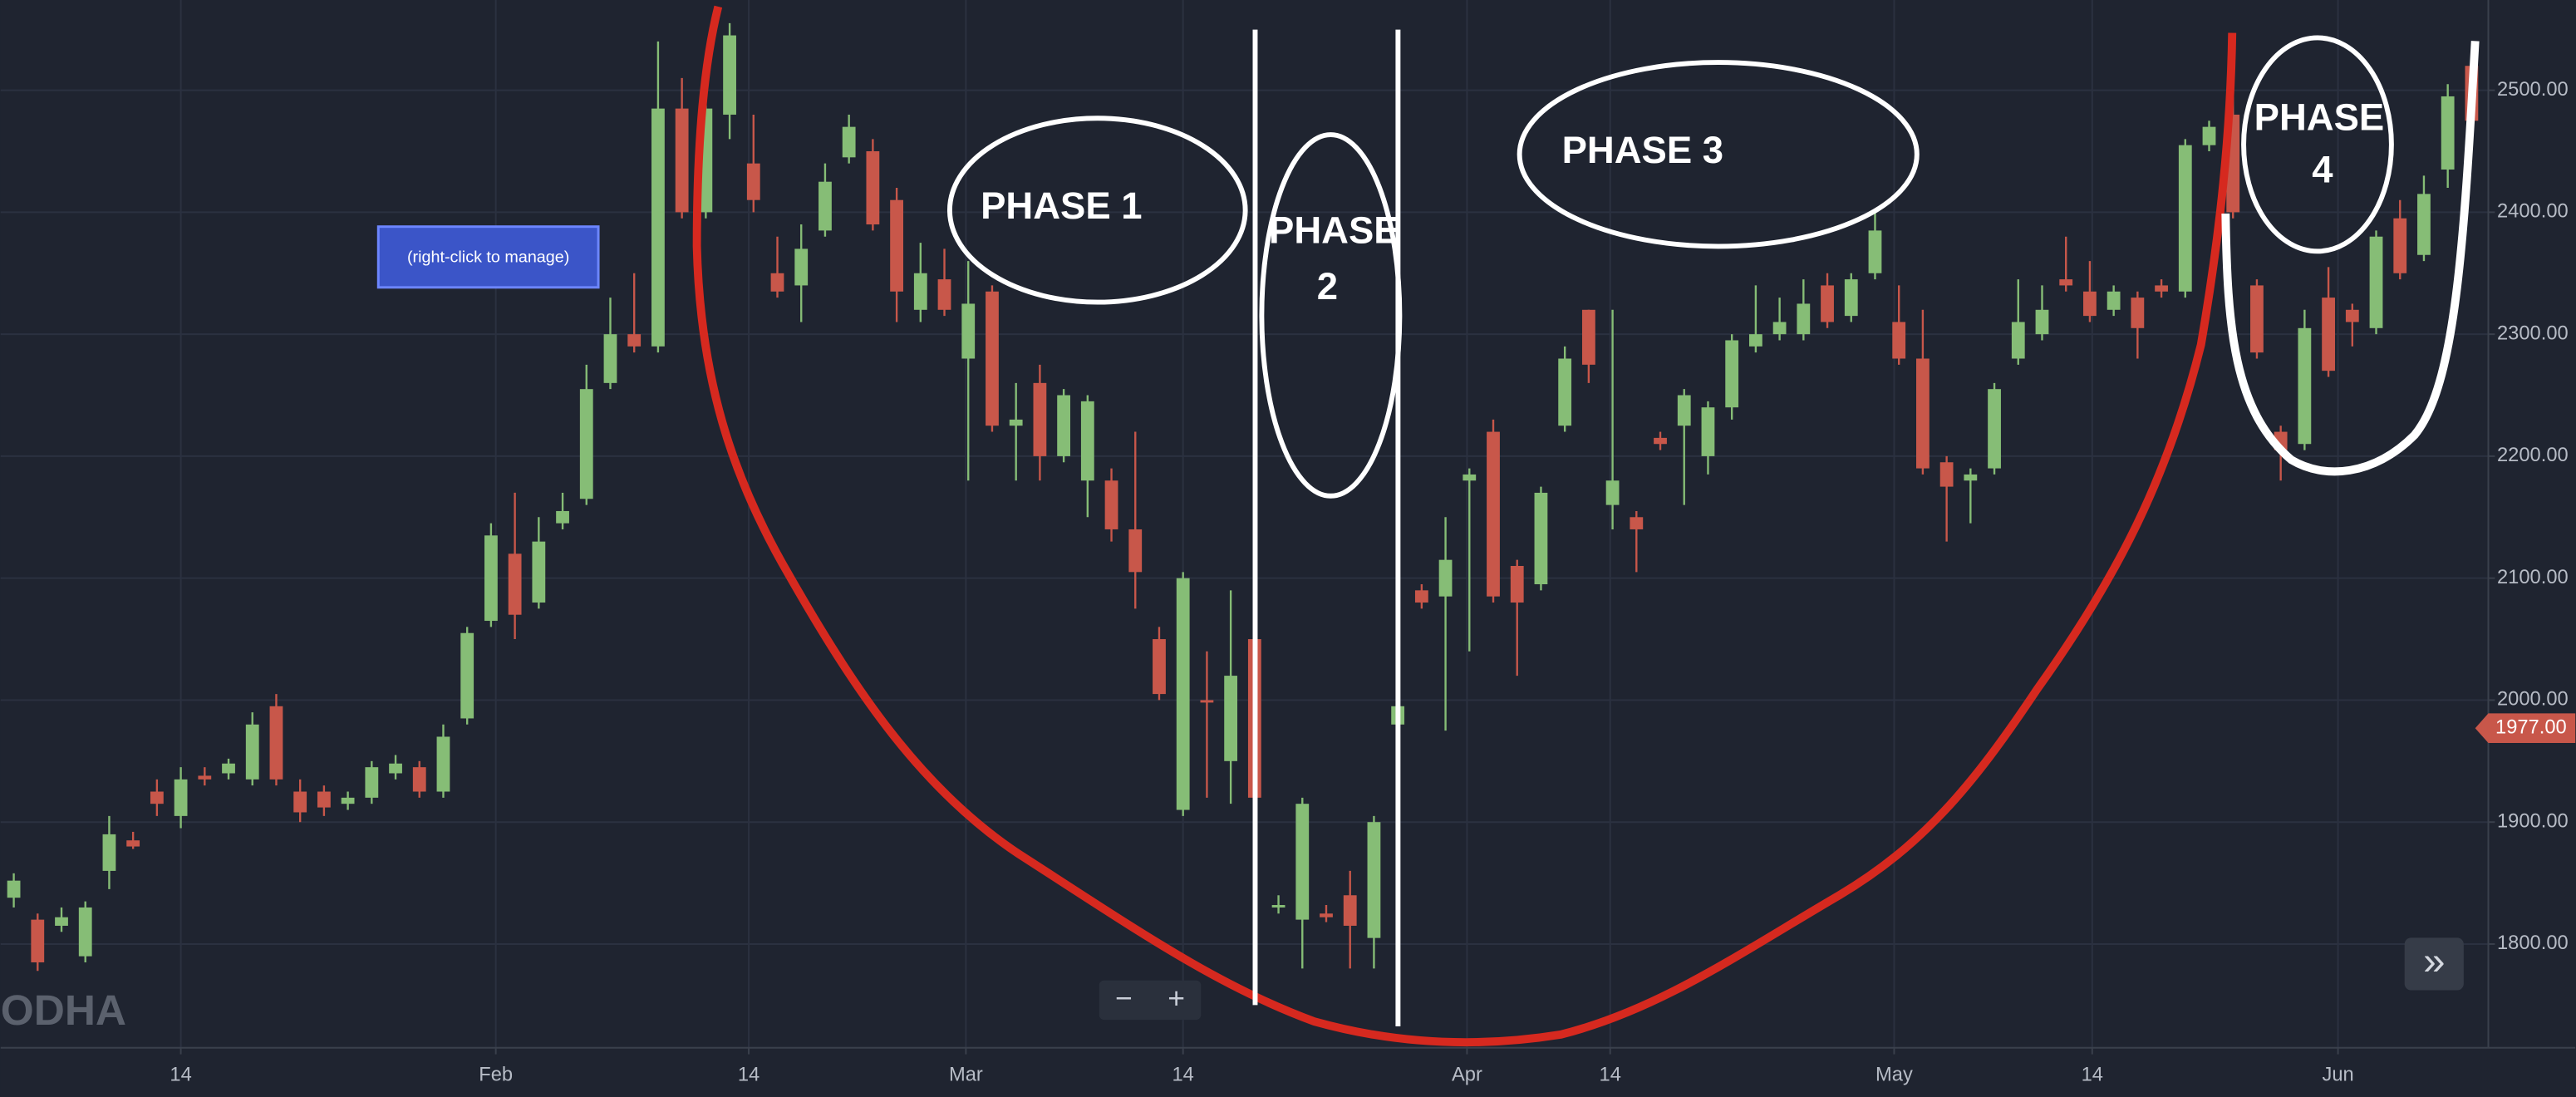 The image size is (2576, 1097). Describe the element at coordinates (1150, 1000) in the screenshot. I see `zoom-controls` at that location.